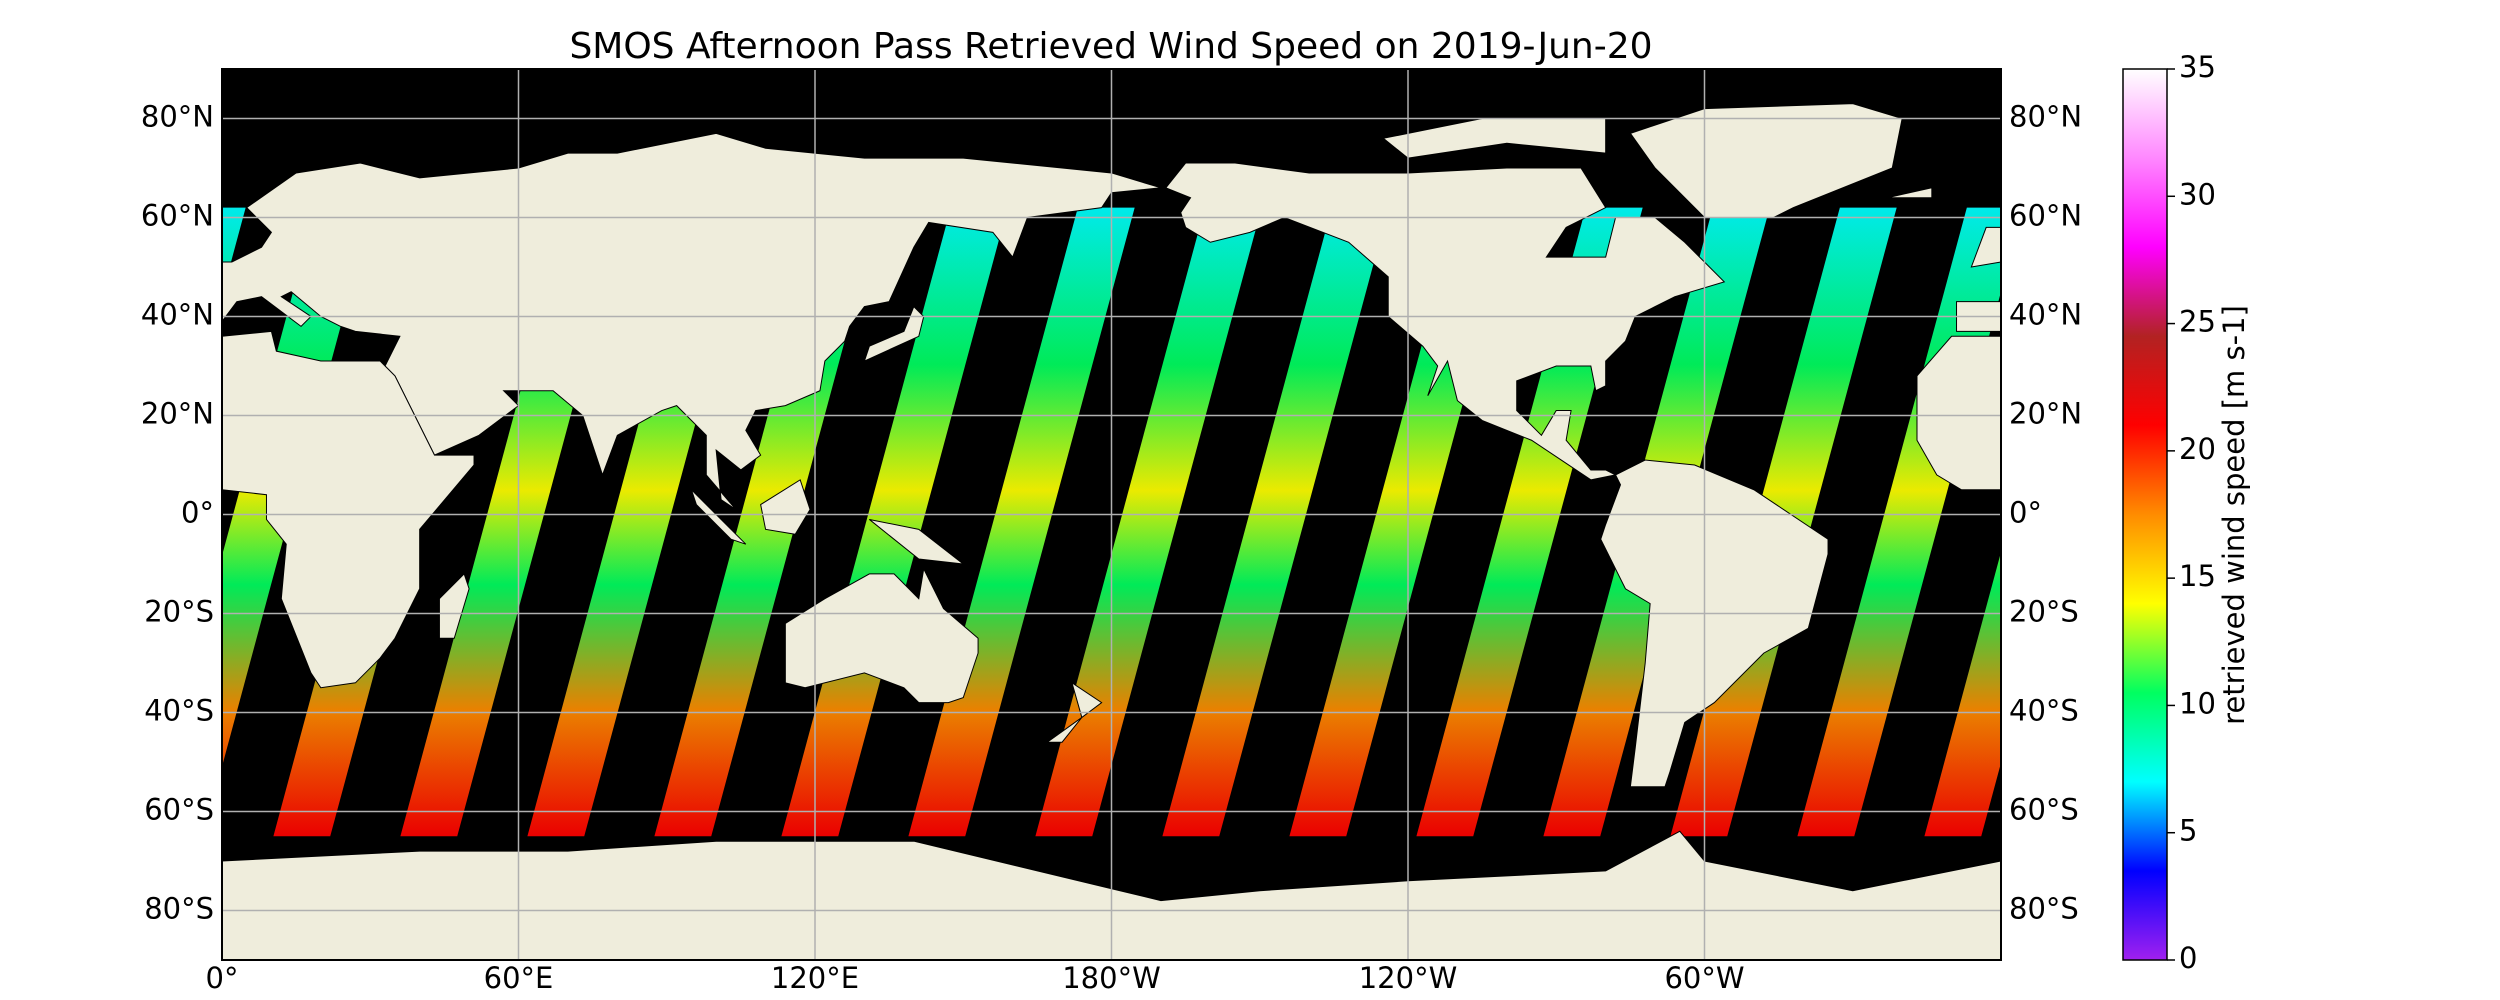  What do you see at coordinates (2045, 117) in the screenshot?
I see `y-tick-label-right: 80°N` at bounding box center [2045, 117].